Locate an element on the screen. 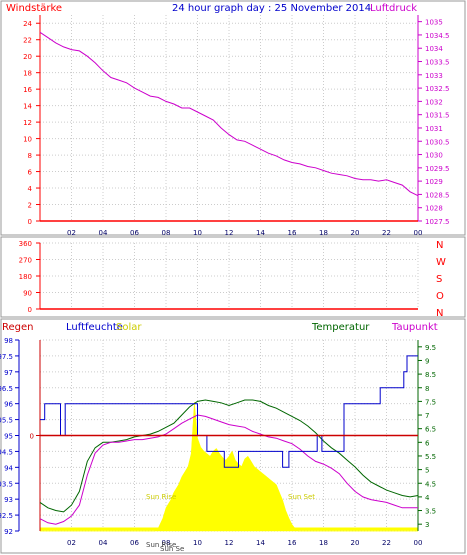 The width and height of the screenshot is (467, 555). direction-tick-label: 90 is located at coordinates (27, 294).